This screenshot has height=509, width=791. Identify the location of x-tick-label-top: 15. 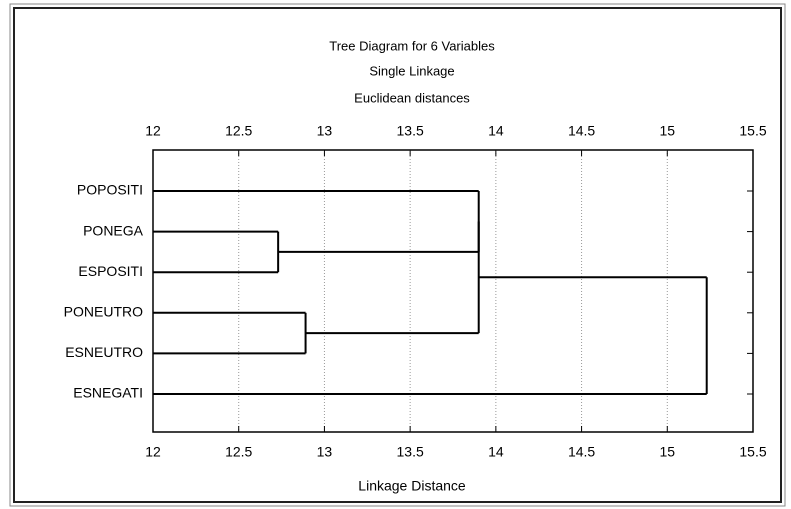
(667, 131).